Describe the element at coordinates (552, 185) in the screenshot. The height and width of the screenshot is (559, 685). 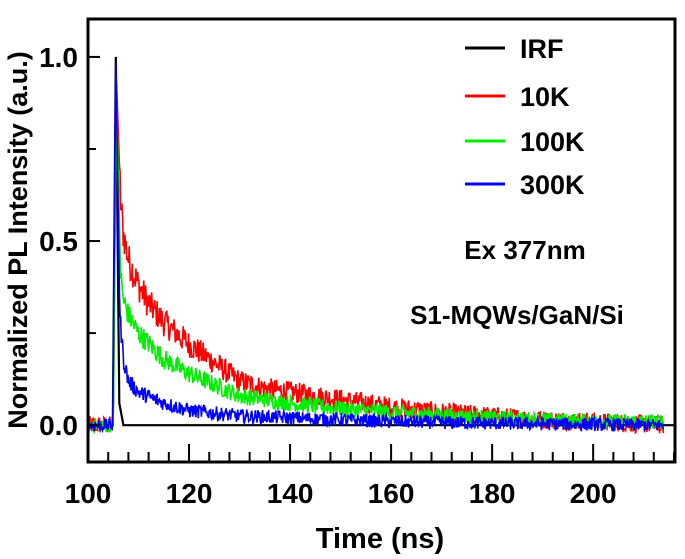
I see `legend-label-300k: 300K` at that location.